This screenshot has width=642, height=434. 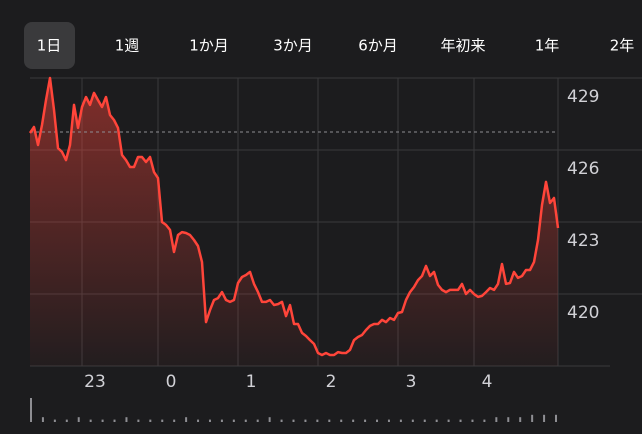 I want to click on tab: 年初来, so click(x=462, y=46).